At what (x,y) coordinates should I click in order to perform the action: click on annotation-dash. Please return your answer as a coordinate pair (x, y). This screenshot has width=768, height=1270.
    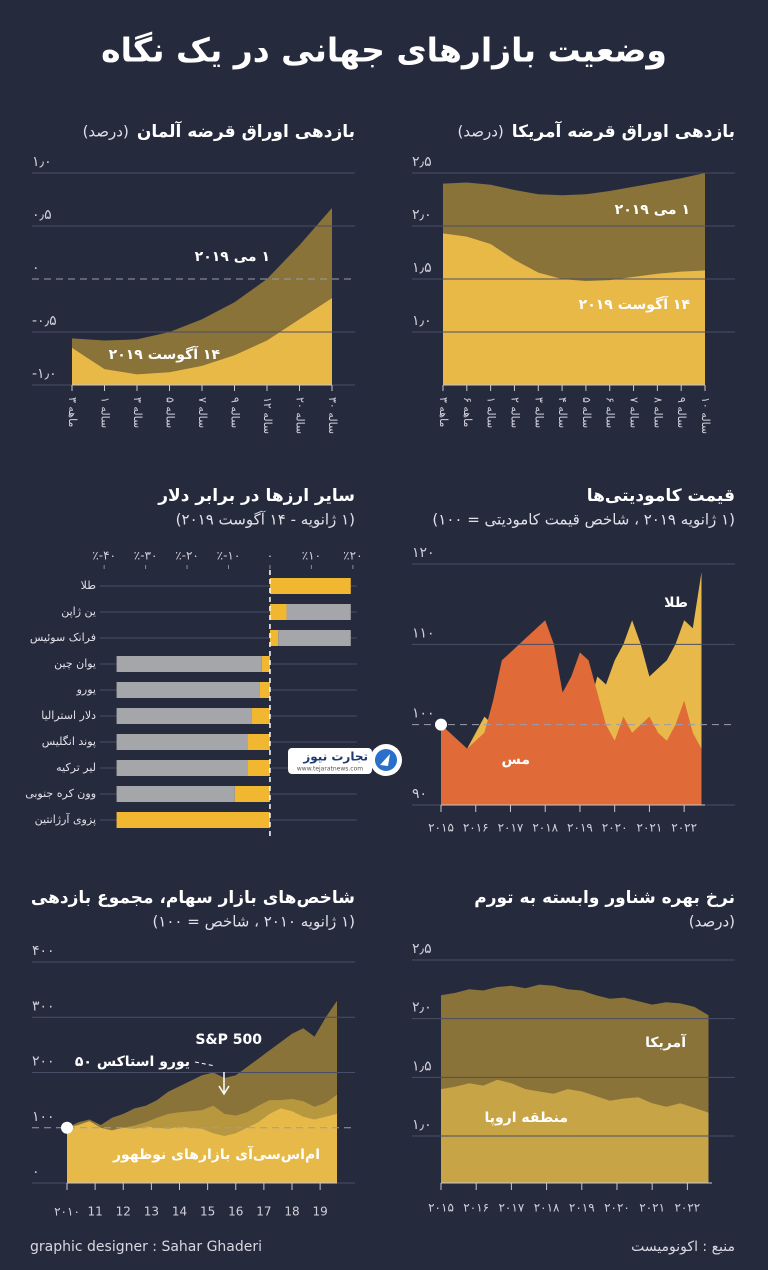
    Looking at the image, I should click on (205, 1064).